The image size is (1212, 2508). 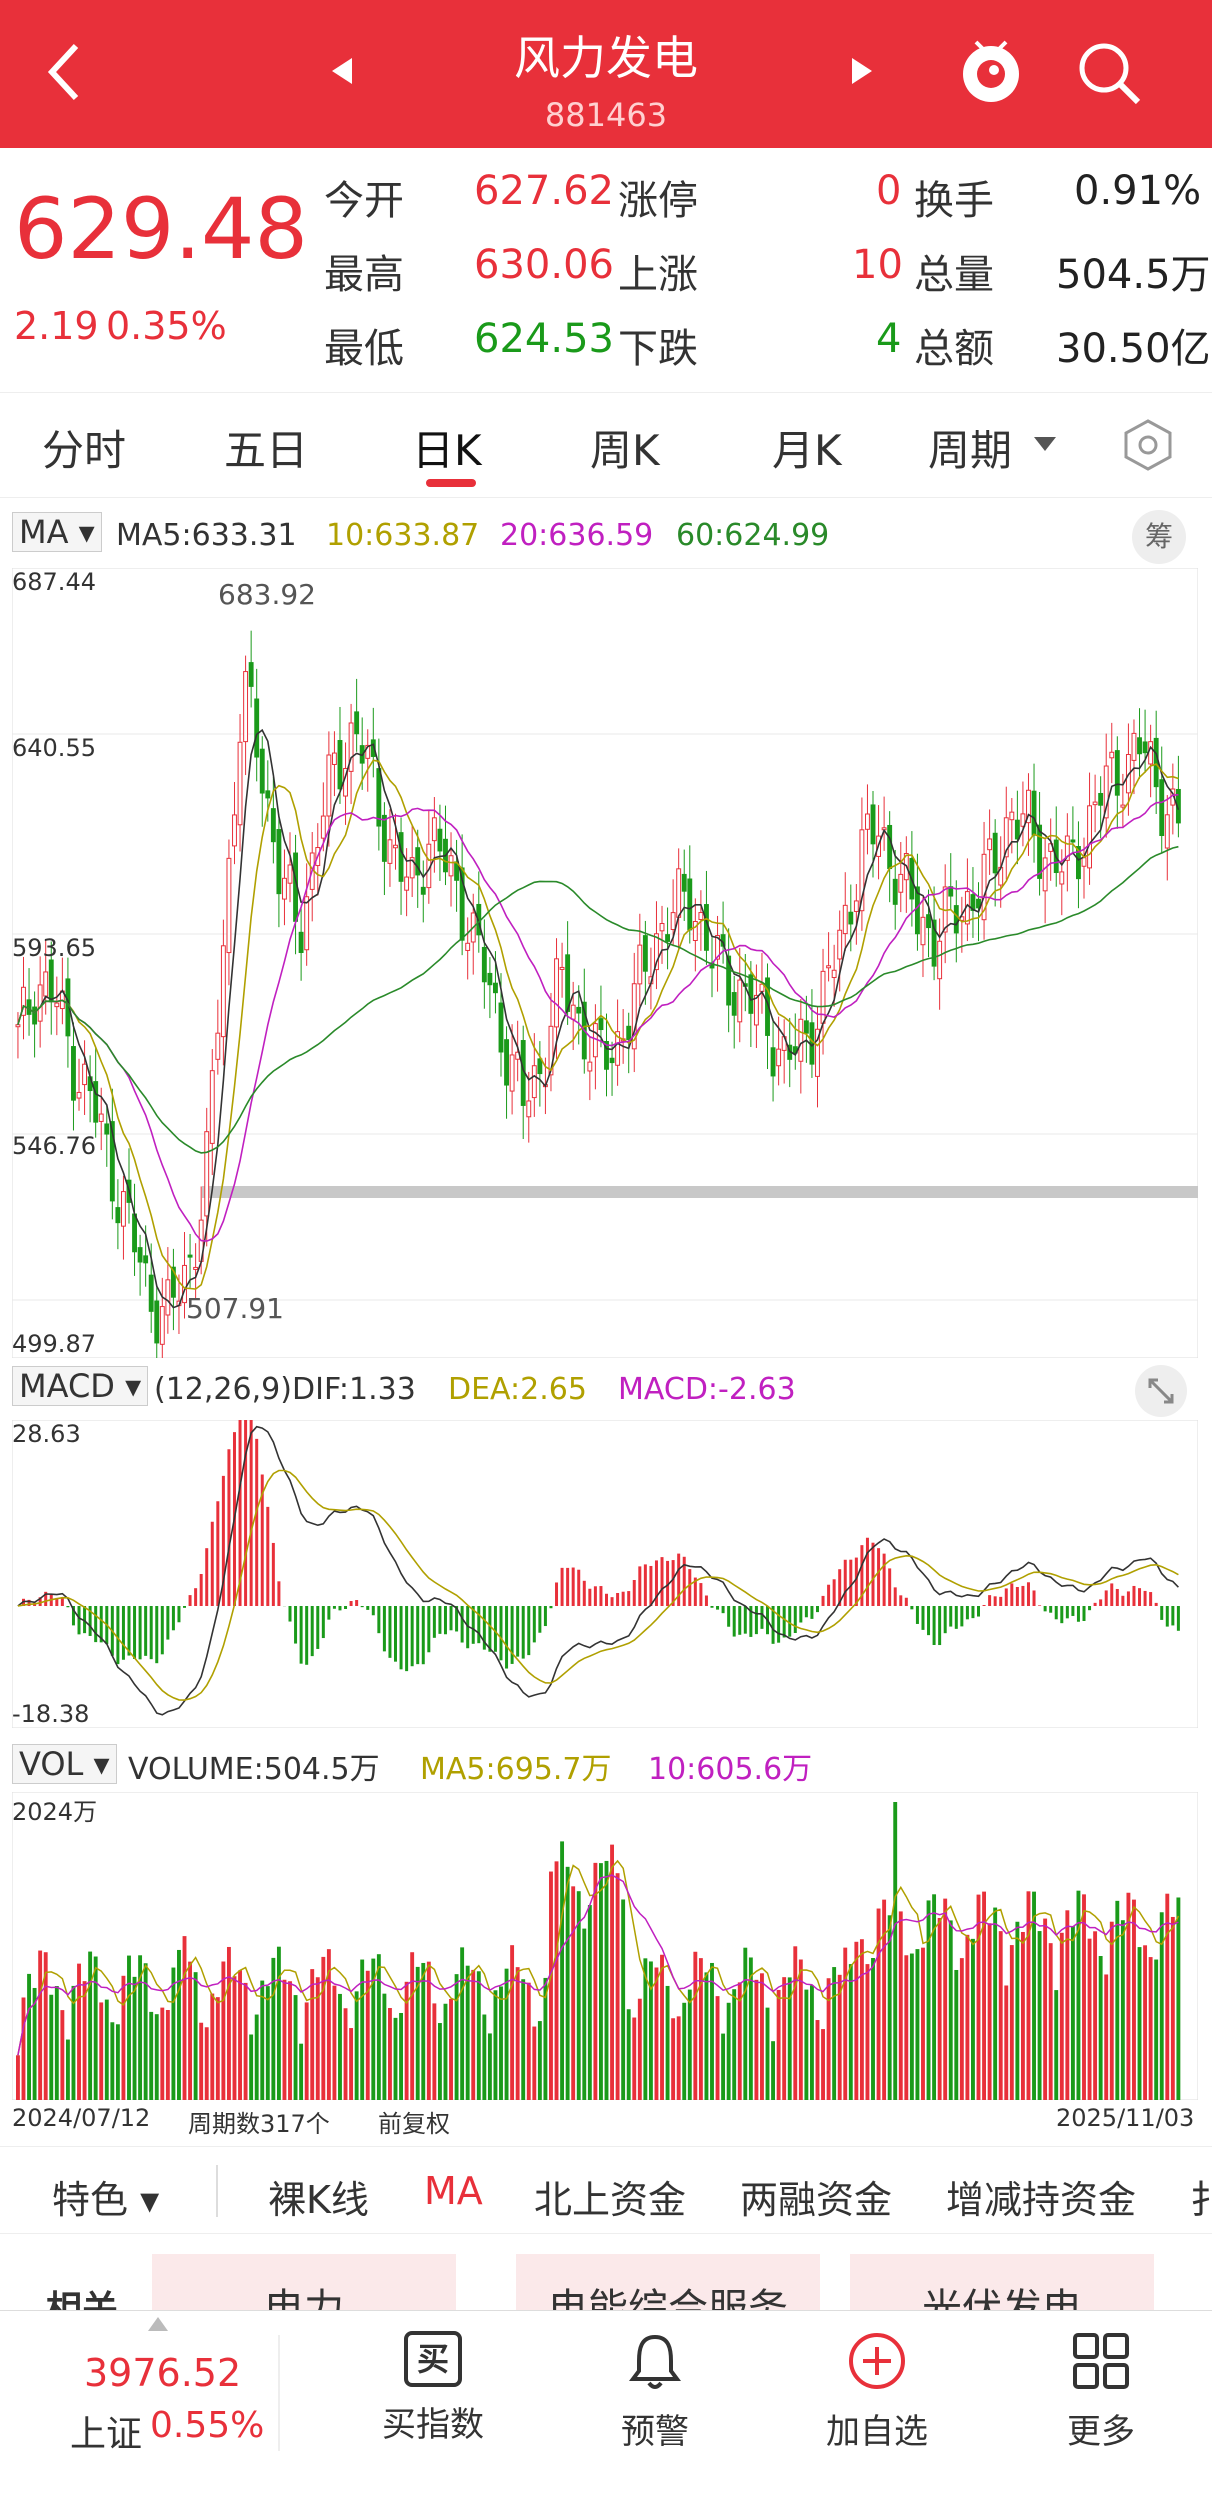 I want to click on price-change: 2.19, so click(x=56, y=326).